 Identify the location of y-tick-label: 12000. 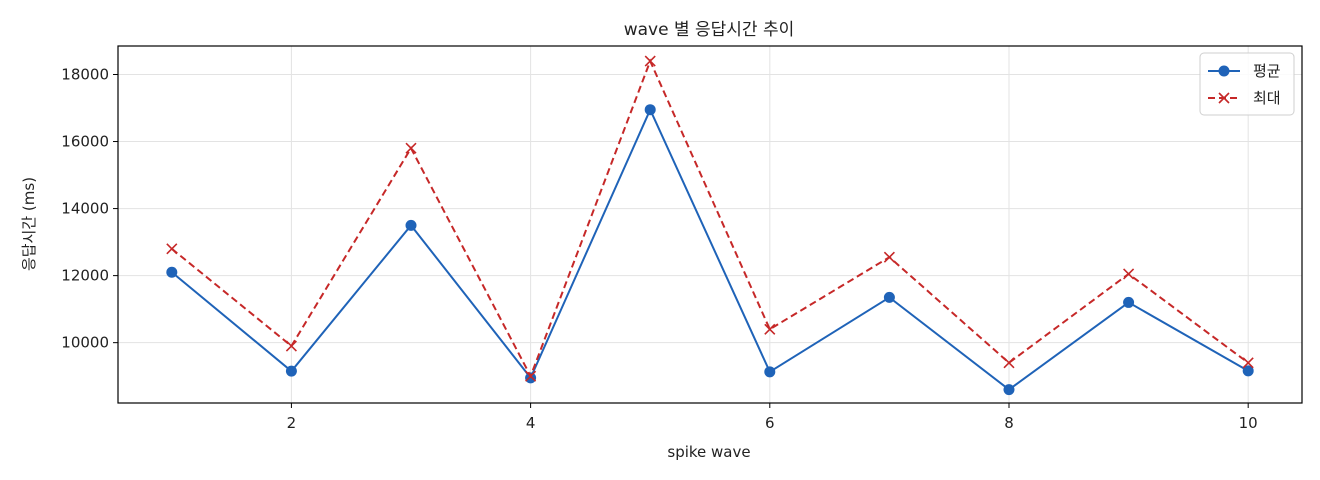
(85, 276).